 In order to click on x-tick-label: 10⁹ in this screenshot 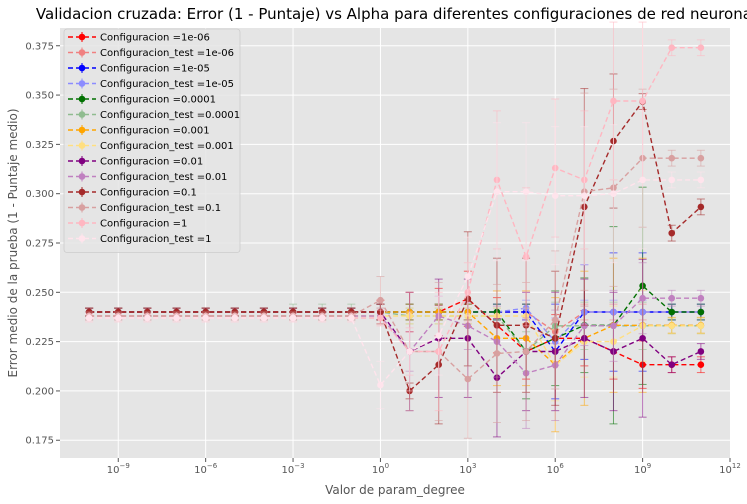, I will do `click(642, 469)`.